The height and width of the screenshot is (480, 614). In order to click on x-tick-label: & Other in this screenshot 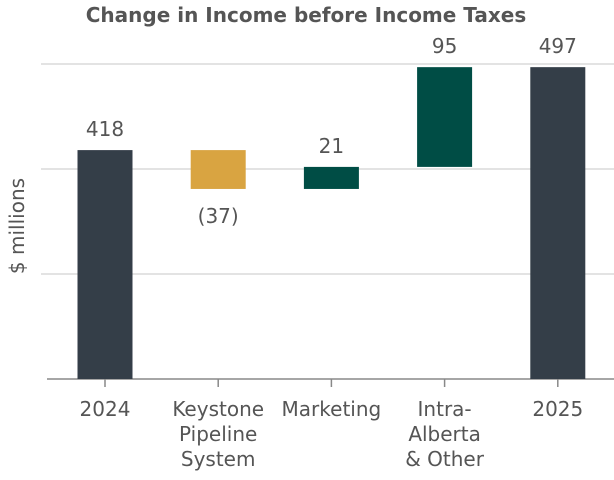, I will do `click(445, 459)`.